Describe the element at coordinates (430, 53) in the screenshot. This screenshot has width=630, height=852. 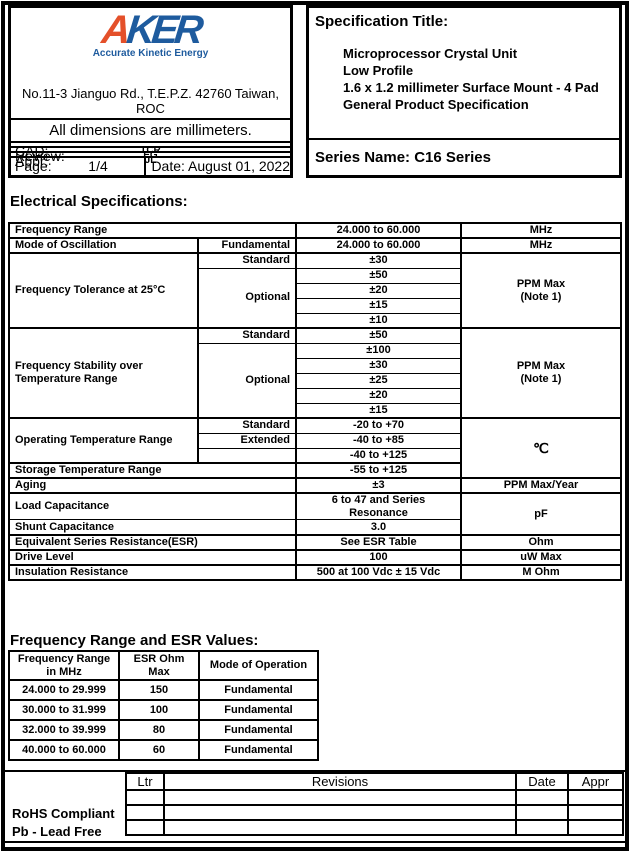
I see `spec-title-line: Microprocessor Crystal Unit` at that location.